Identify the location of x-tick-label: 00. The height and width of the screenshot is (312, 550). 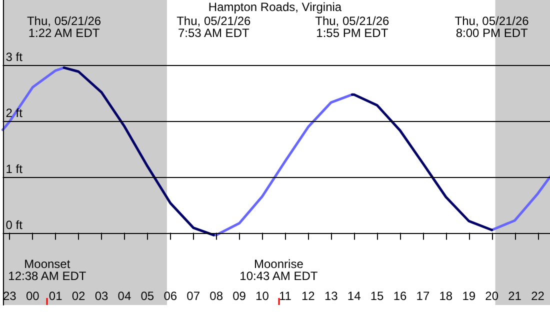
(33, 296).